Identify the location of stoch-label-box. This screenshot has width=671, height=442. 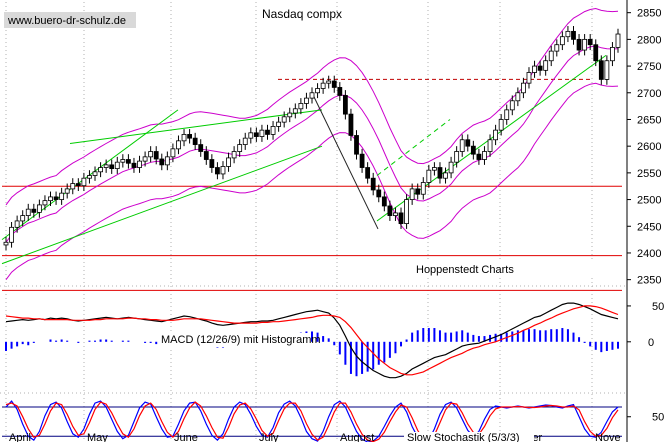
(469, 437).